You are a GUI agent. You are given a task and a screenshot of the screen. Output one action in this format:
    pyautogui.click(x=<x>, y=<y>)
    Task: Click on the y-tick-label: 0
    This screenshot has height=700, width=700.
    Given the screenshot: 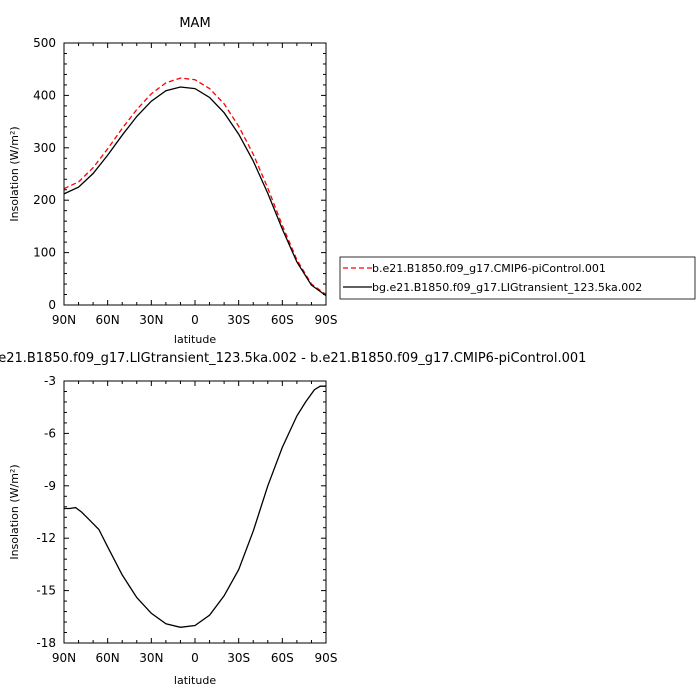 What is the action you would take?
    pyautogui.click(x=52, y=305)
    